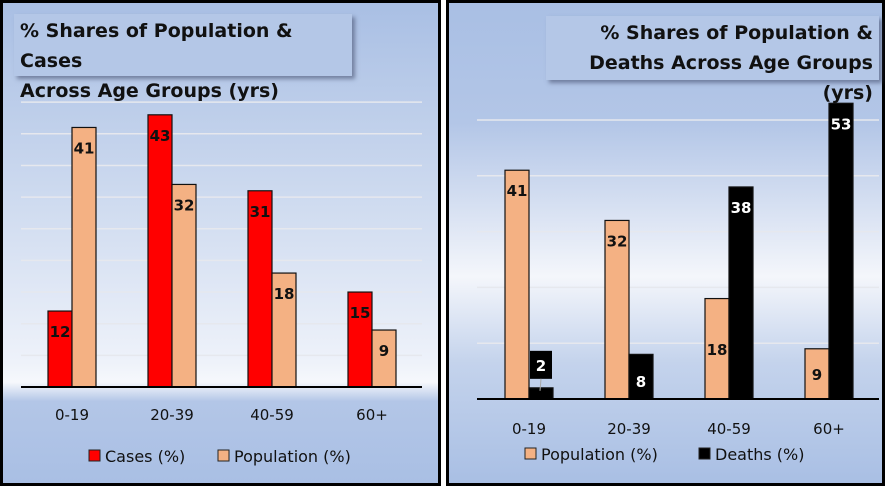  What do you see at coordinates (260, 212) in the screenshot?
I see `data-label: 31` at bounding box center [260, 212].